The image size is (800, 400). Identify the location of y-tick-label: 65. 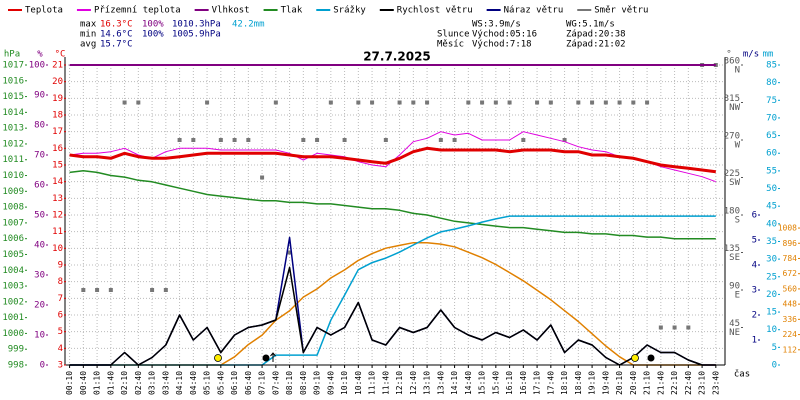
(771, 136).